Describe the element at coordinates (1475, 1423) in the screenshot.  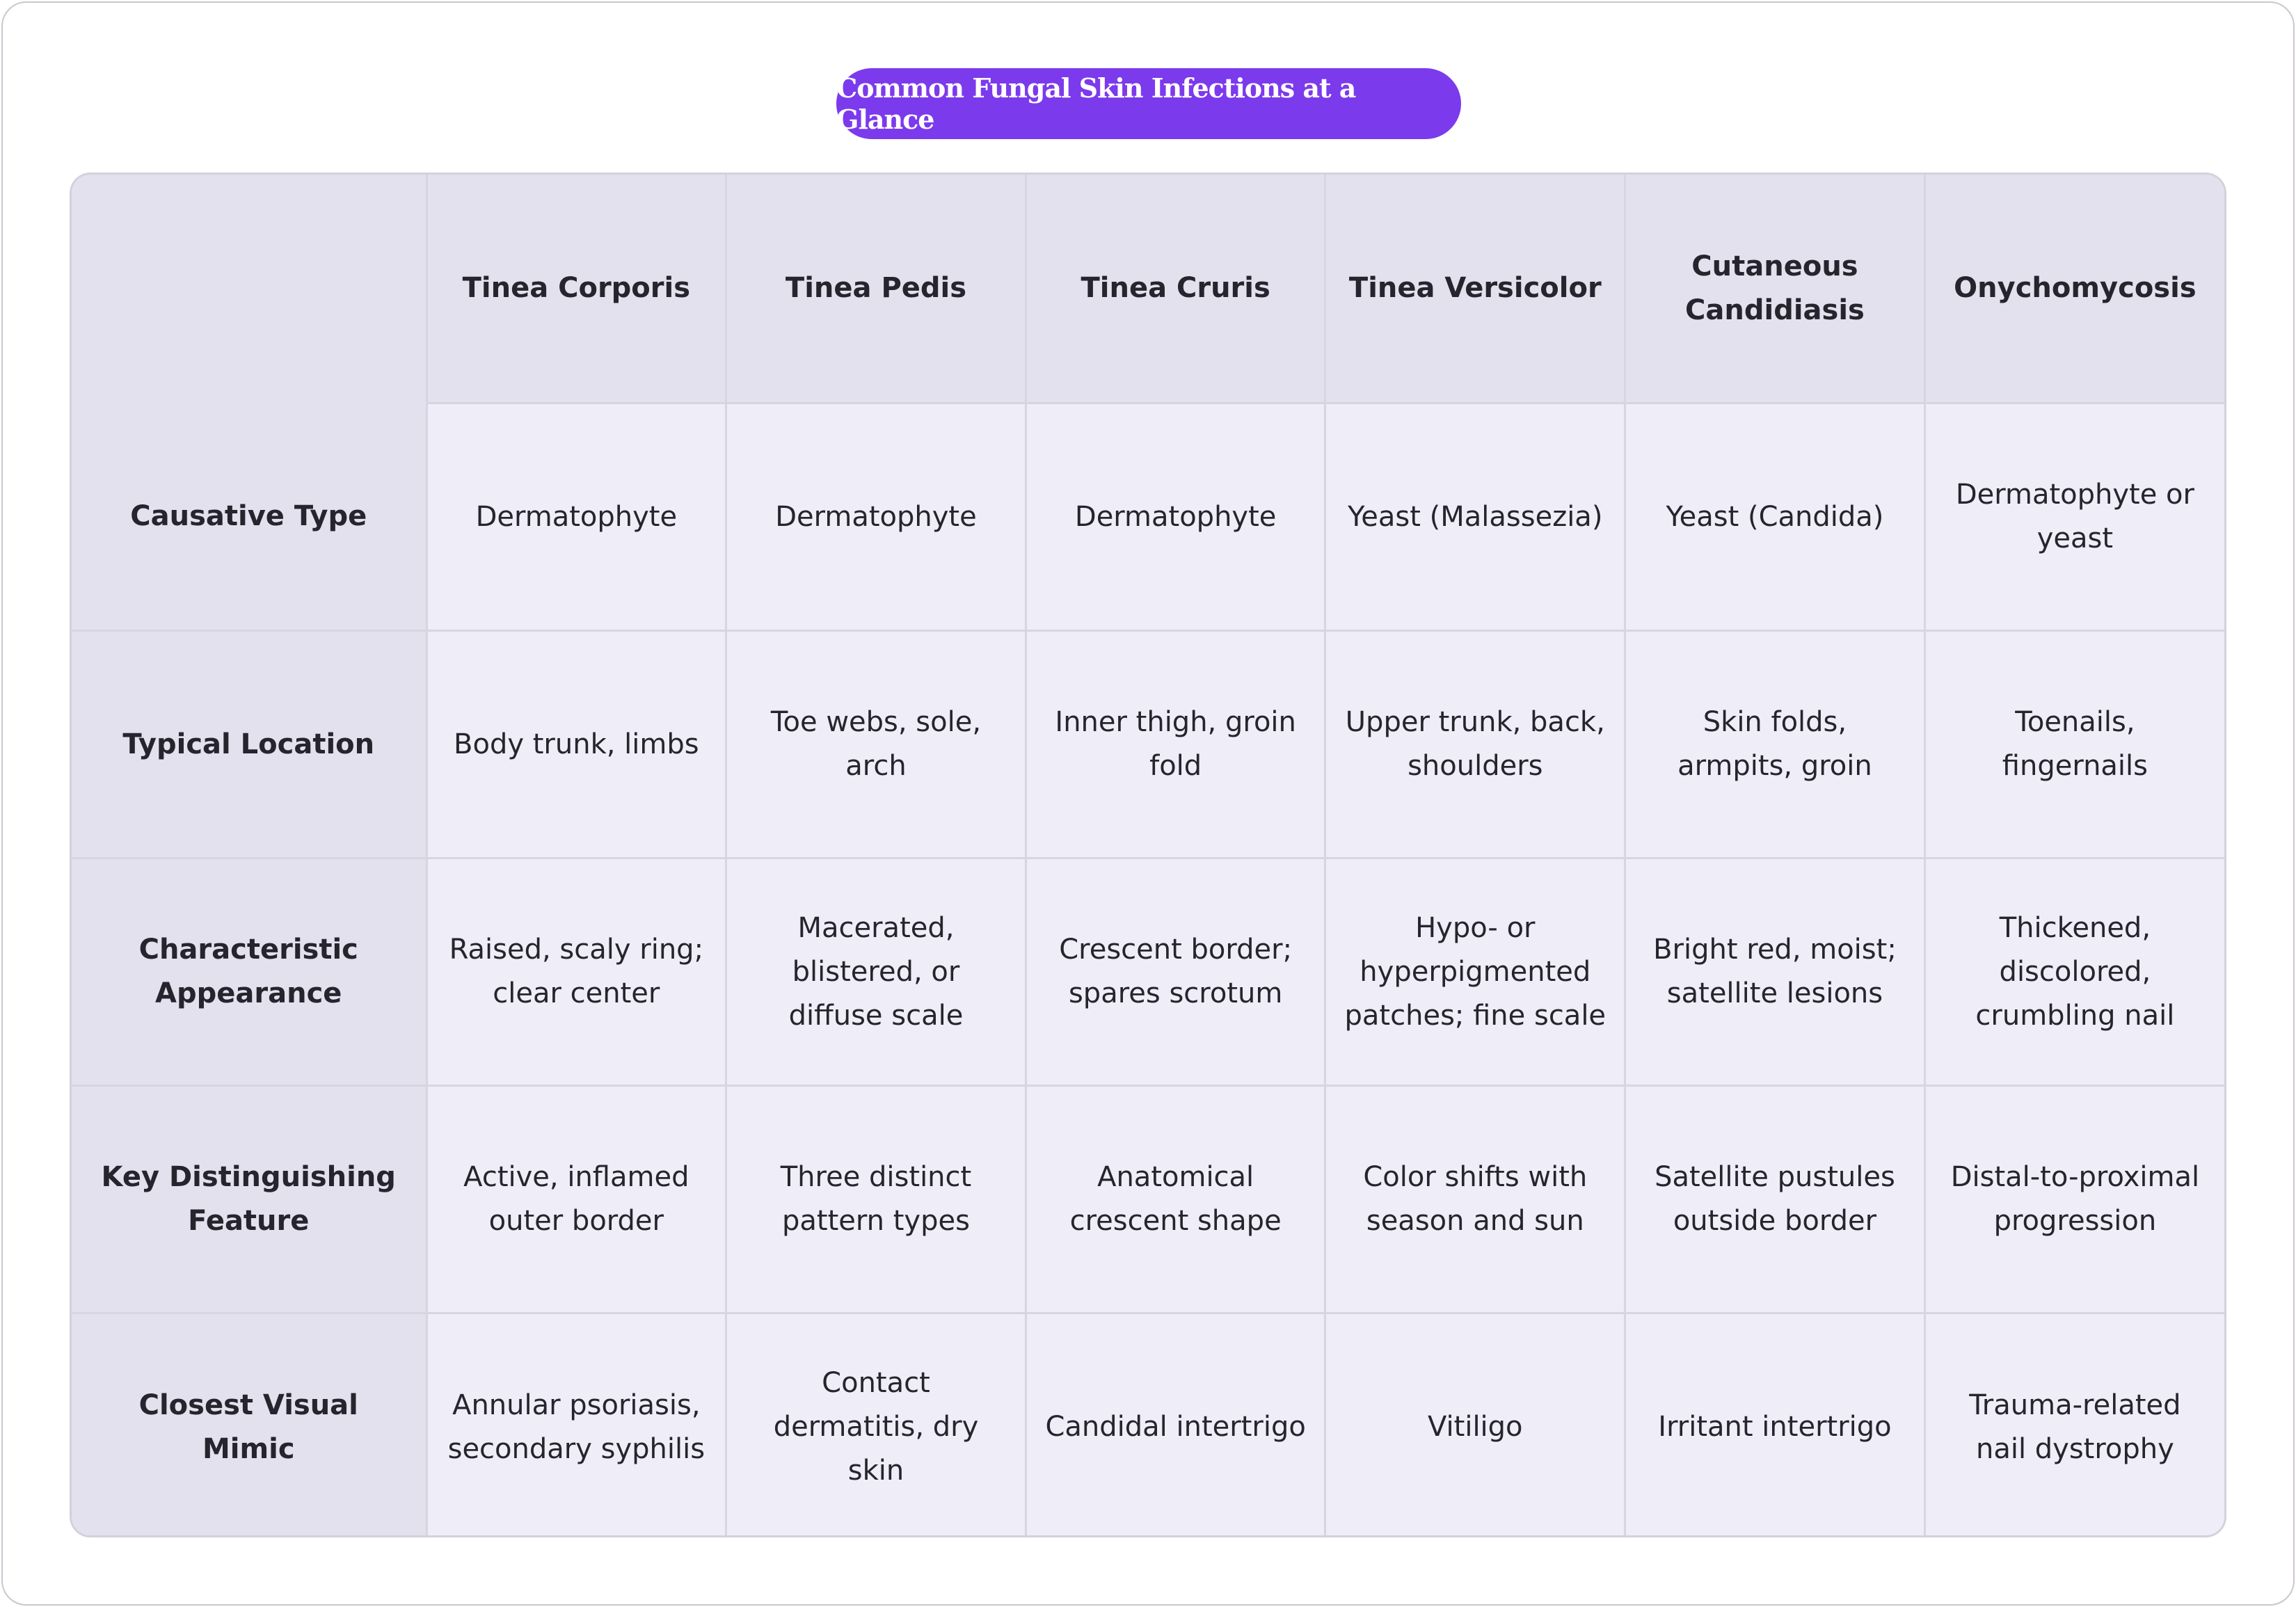
I see `table-cell: Vitiligo` at that location.